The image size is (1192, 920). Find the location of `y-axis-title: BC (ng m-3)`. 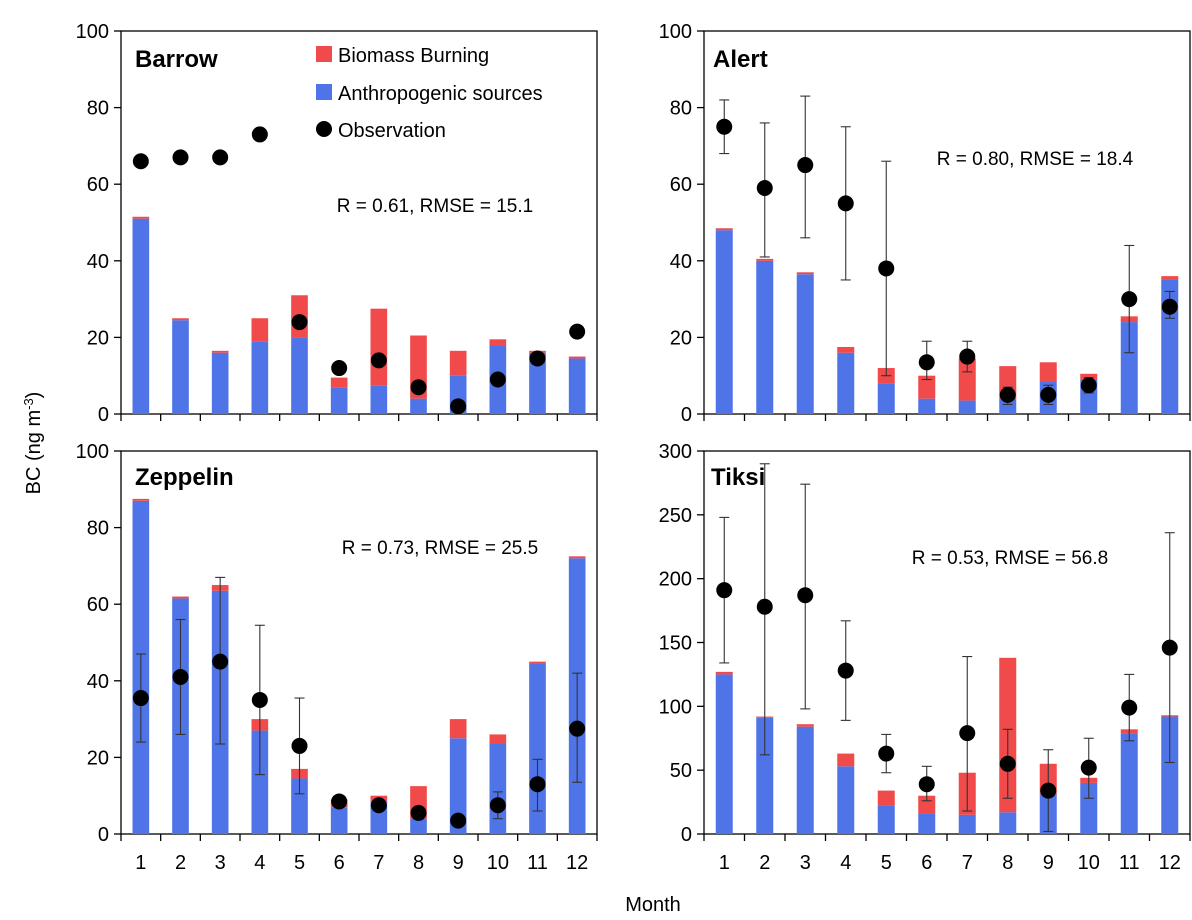

y-axis-title: BC (ng m-3) is located at coordinates (33, 443).